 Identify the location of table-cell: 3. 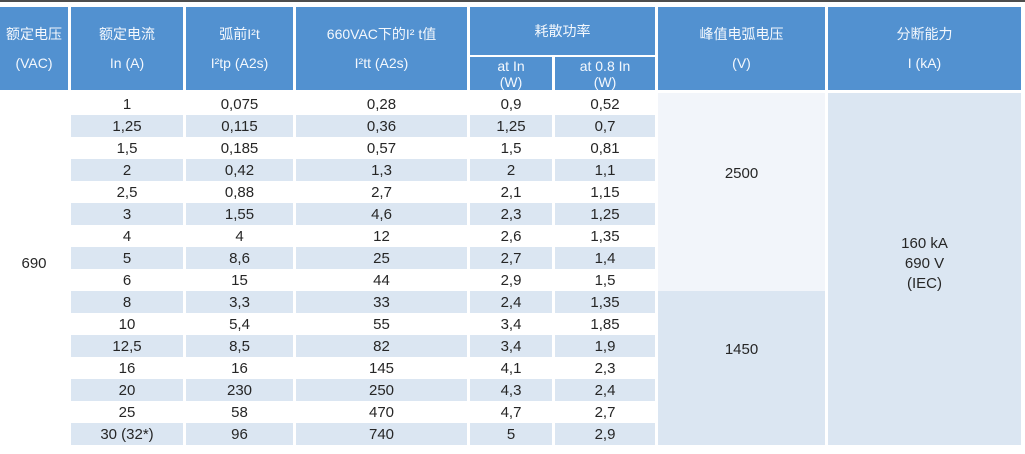
(127, 214).